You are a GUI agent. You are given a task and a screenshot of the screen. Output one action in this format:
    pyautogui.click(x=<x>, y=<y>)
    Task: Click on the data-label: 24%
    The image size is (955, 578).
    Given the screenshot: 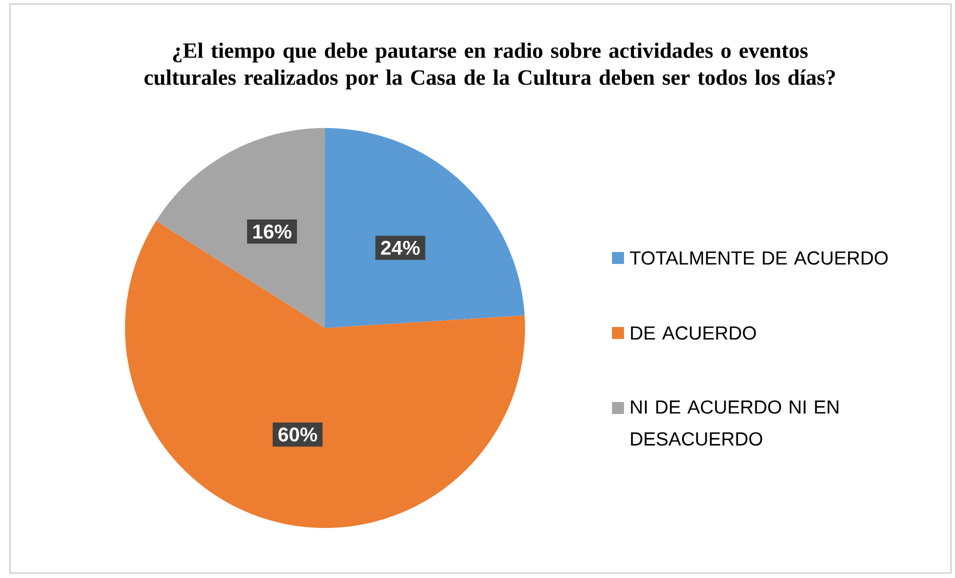 What is the action you would take?
    pyautogui.click(x=400, y=247)
    